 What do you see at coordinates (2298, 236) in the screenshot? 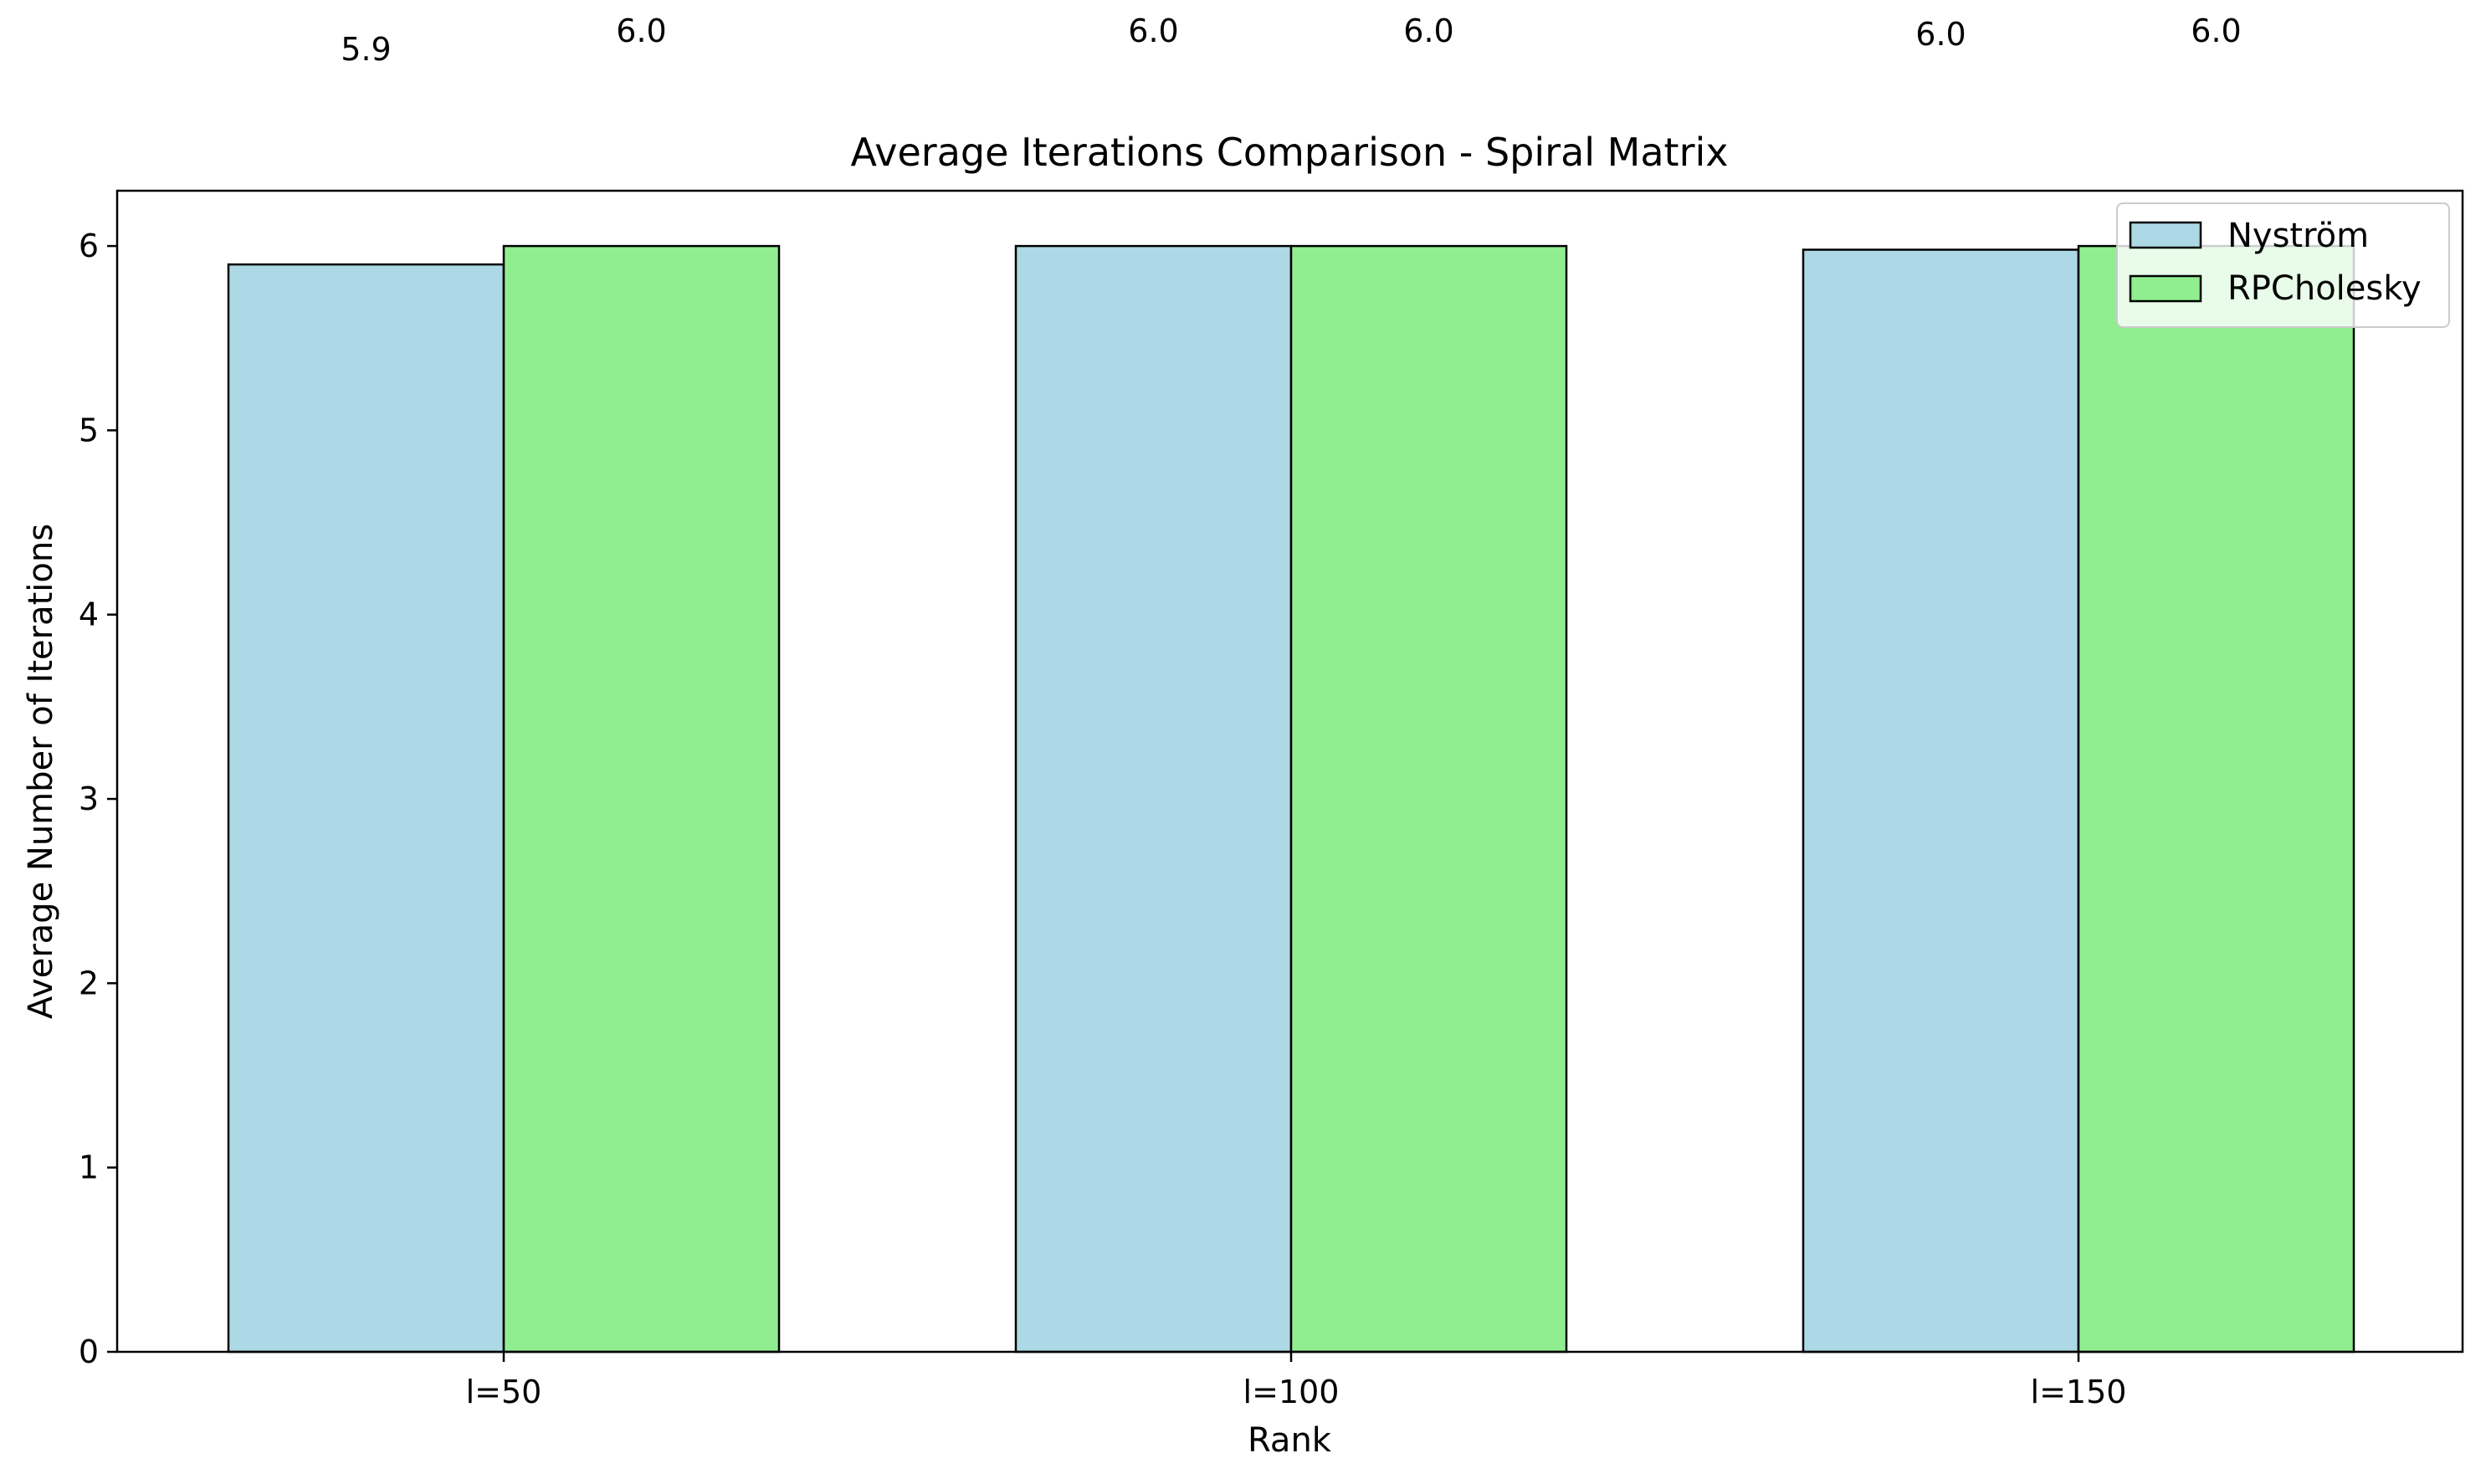
I see `legend-label-nystrom: Nyström` at bounding box center [2298, 236].